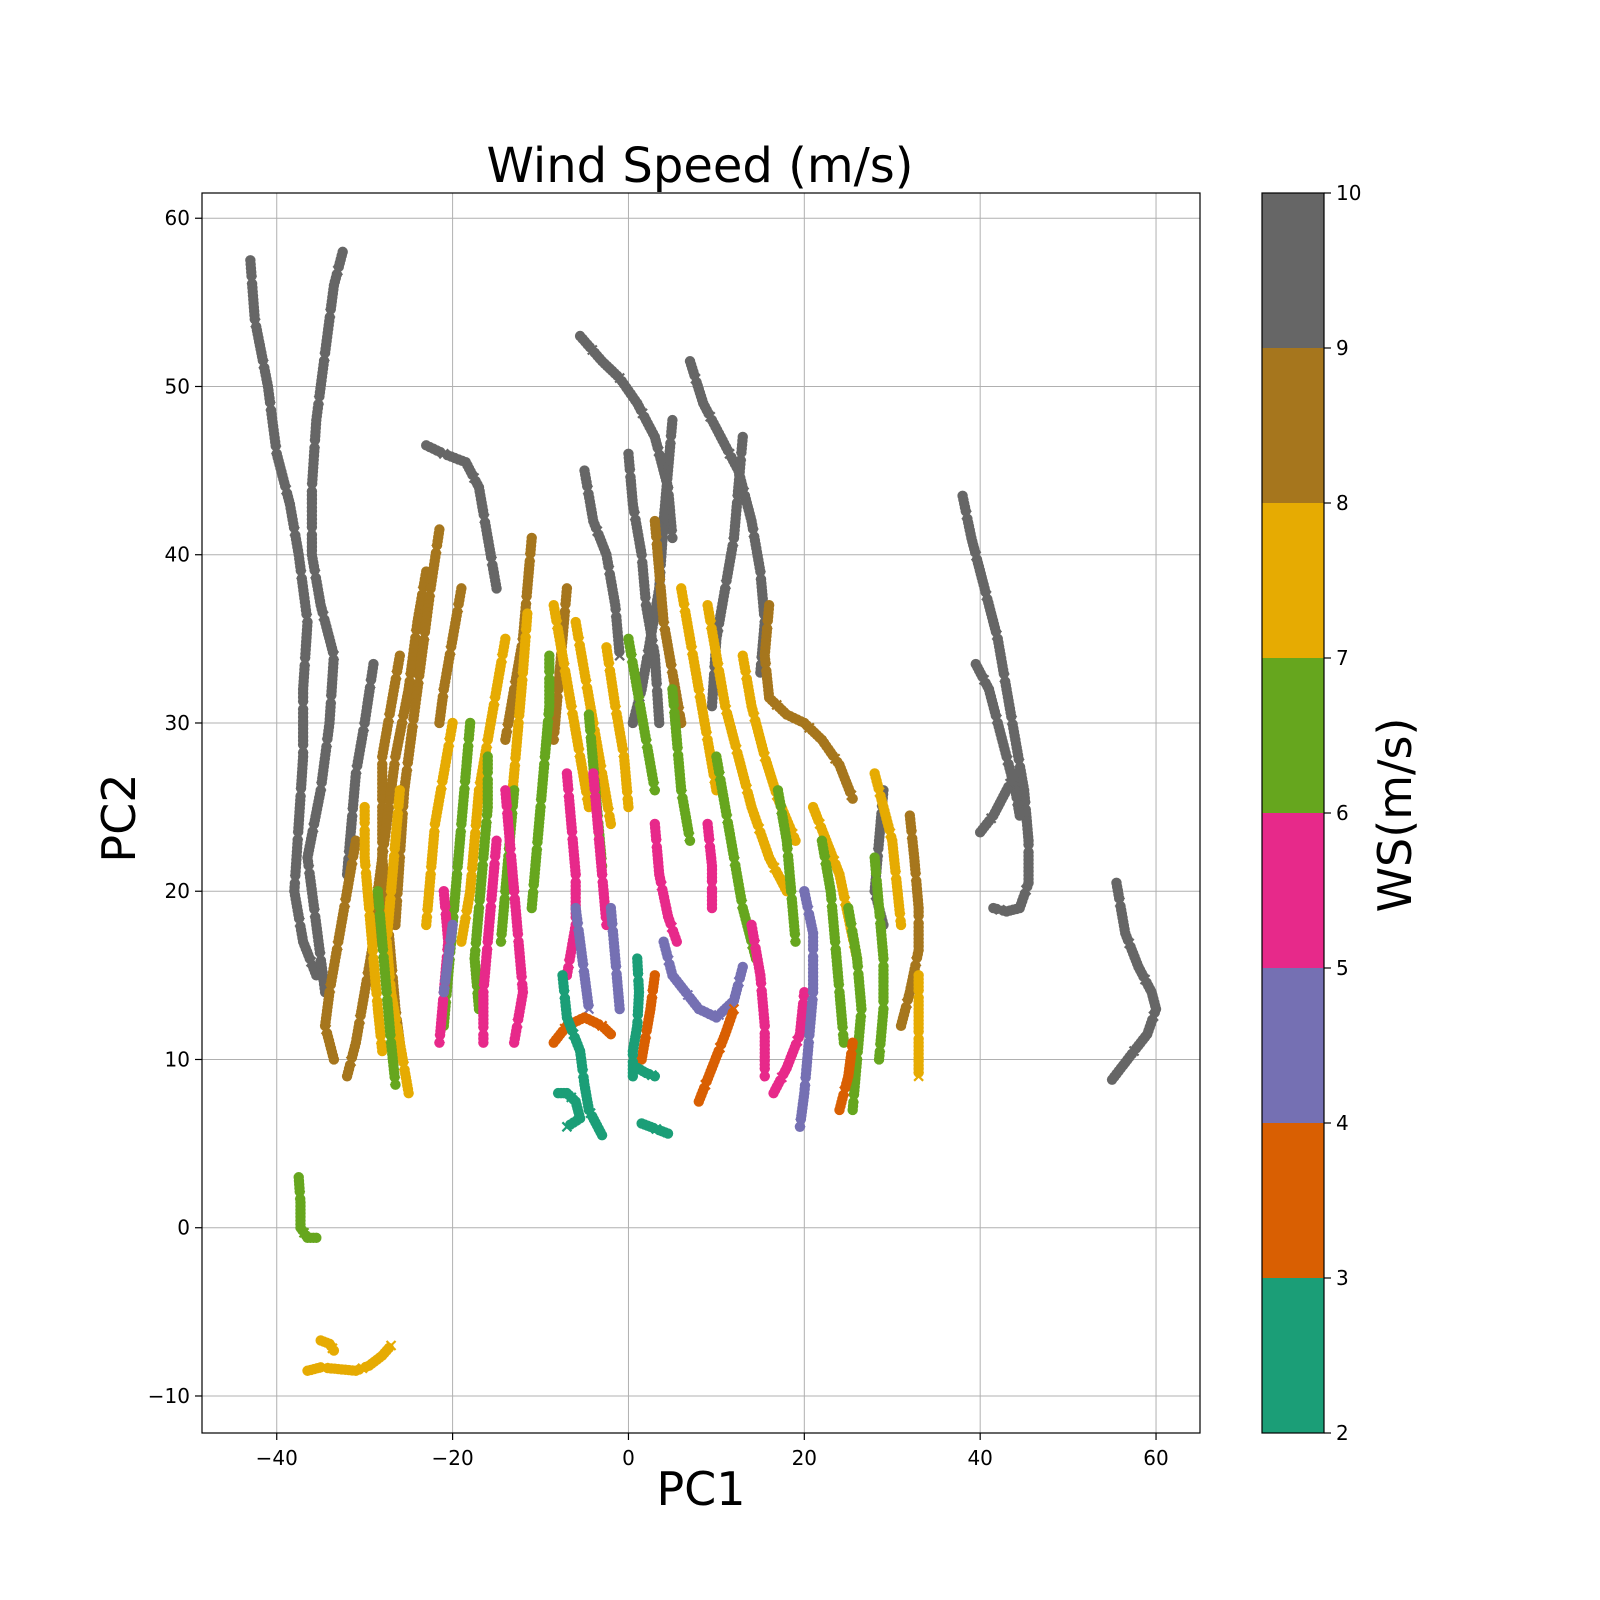 The height and width of the screenshot is (1600, 1600). Describe the element at coordinates (177, 723) in the screenshot. I see `y-tick-label: 30` at that location.